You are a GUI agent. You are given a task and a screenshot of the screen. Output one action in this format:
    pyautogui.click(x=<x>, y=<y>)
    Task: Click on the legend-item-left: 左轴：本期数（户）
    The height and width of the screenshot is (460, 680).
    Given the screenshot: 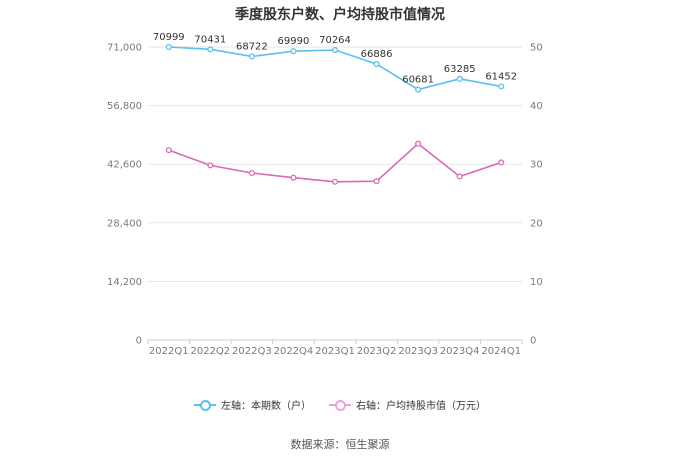 What is the action you would take?
    pyautogui.click(x=252, y=404)
    